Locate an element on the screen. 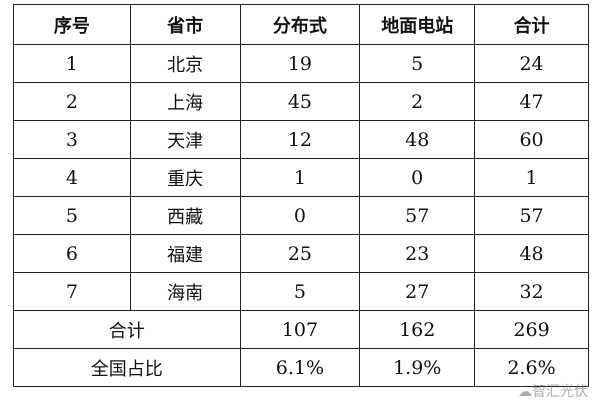  watermark: ☁智汇光伏 is located at coordinates (553, 392).